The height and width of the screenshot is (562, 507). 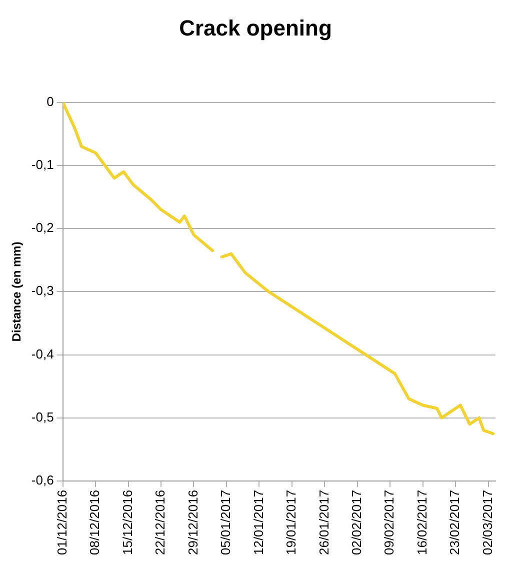 I want to click on x-tick-label: 09/02/2017, so click(x=389, y=523).